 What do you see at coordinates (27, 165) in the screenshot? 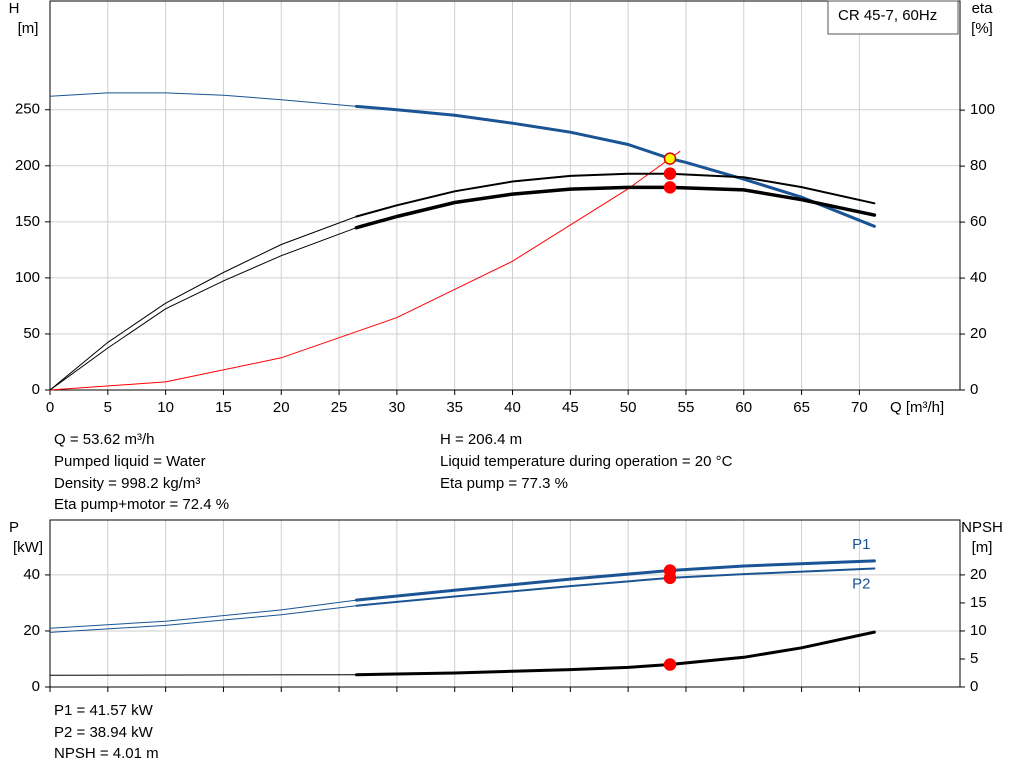
I see `y-tick-label: 200` at bounding box center [27, 165].